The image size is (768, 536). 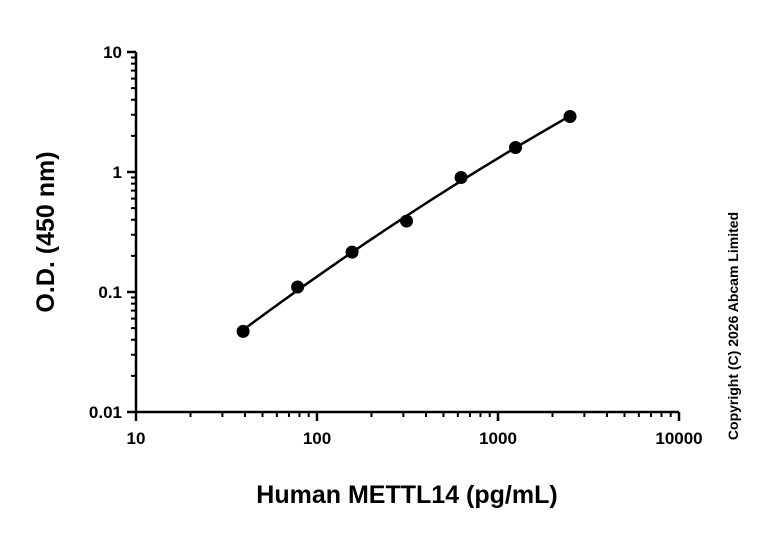 What do you see at coordinates (678, 438) in the screenshot?
I see `x-tick-label: 10000` at bounding box center [678, 438].